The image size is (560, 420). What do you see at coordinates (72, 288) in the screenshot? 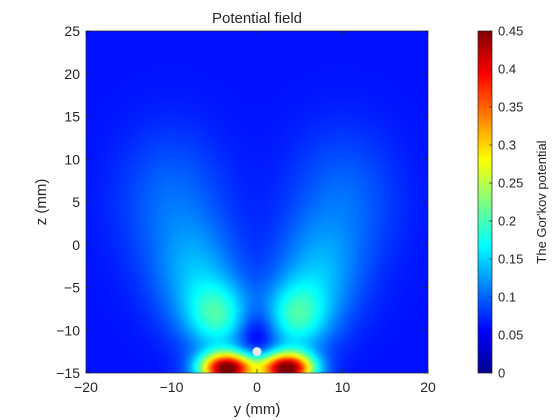
I see `y-tick-label: −5` at bounding box center [72, 288].